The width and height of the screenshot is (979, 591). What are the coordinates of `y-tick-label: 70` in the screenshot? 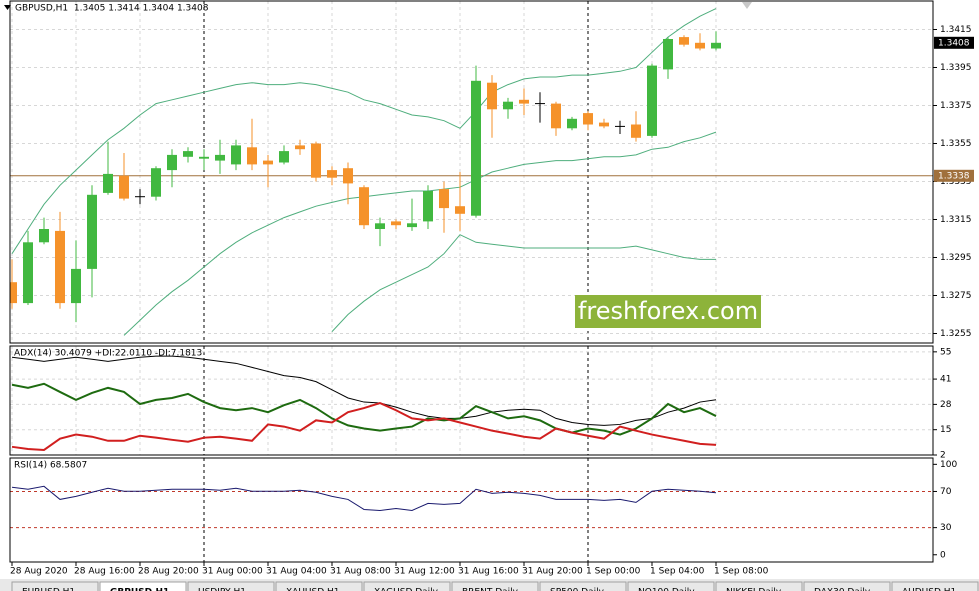 It's located at (946, 492).